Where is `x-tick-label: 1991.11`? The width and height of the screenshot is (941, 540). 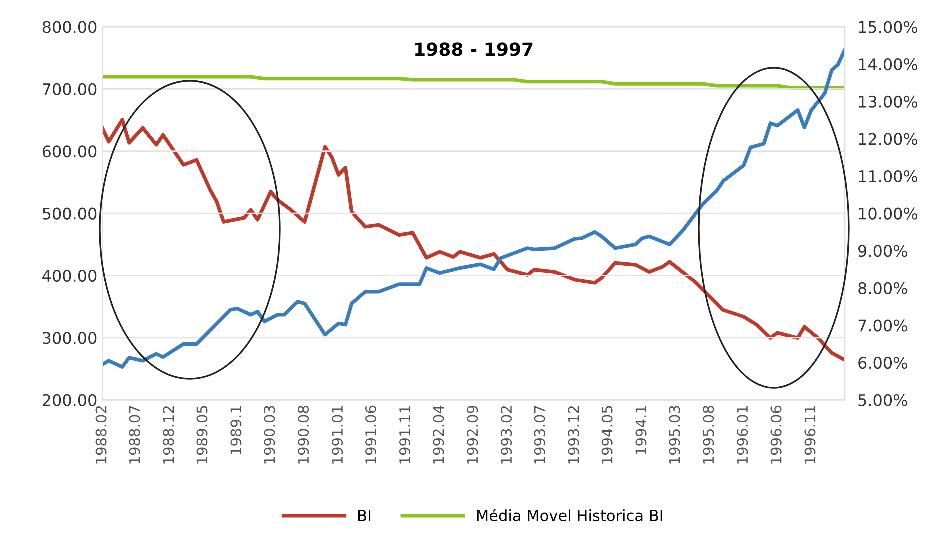 x-tick-label: 1991.11 is located at coordinates (404, 435).